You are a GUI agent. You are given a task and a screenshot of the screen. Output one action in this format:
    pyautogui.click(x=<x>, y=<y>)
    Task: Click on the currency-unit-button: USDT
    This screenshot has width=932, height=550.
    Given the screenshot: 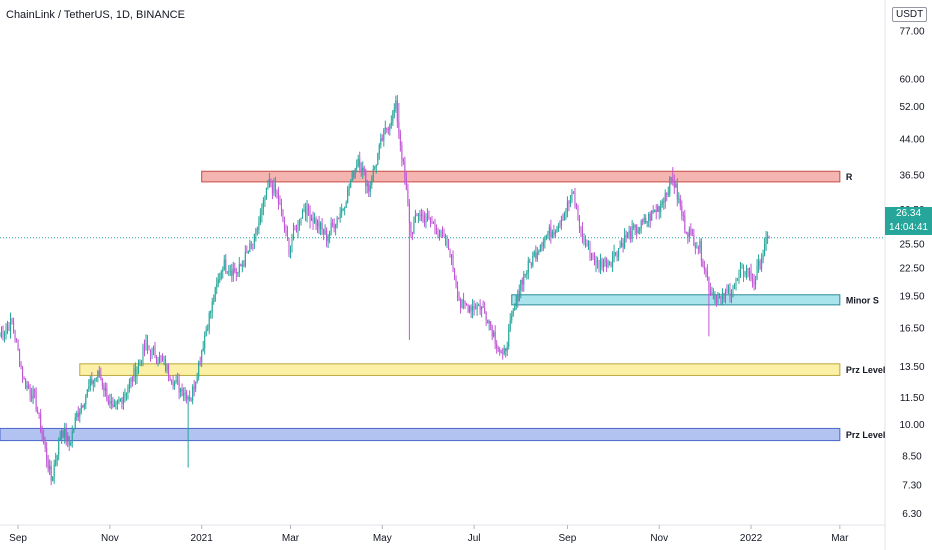 What is the action you would take?
    pyautogui.click(x=910, y=14)
    